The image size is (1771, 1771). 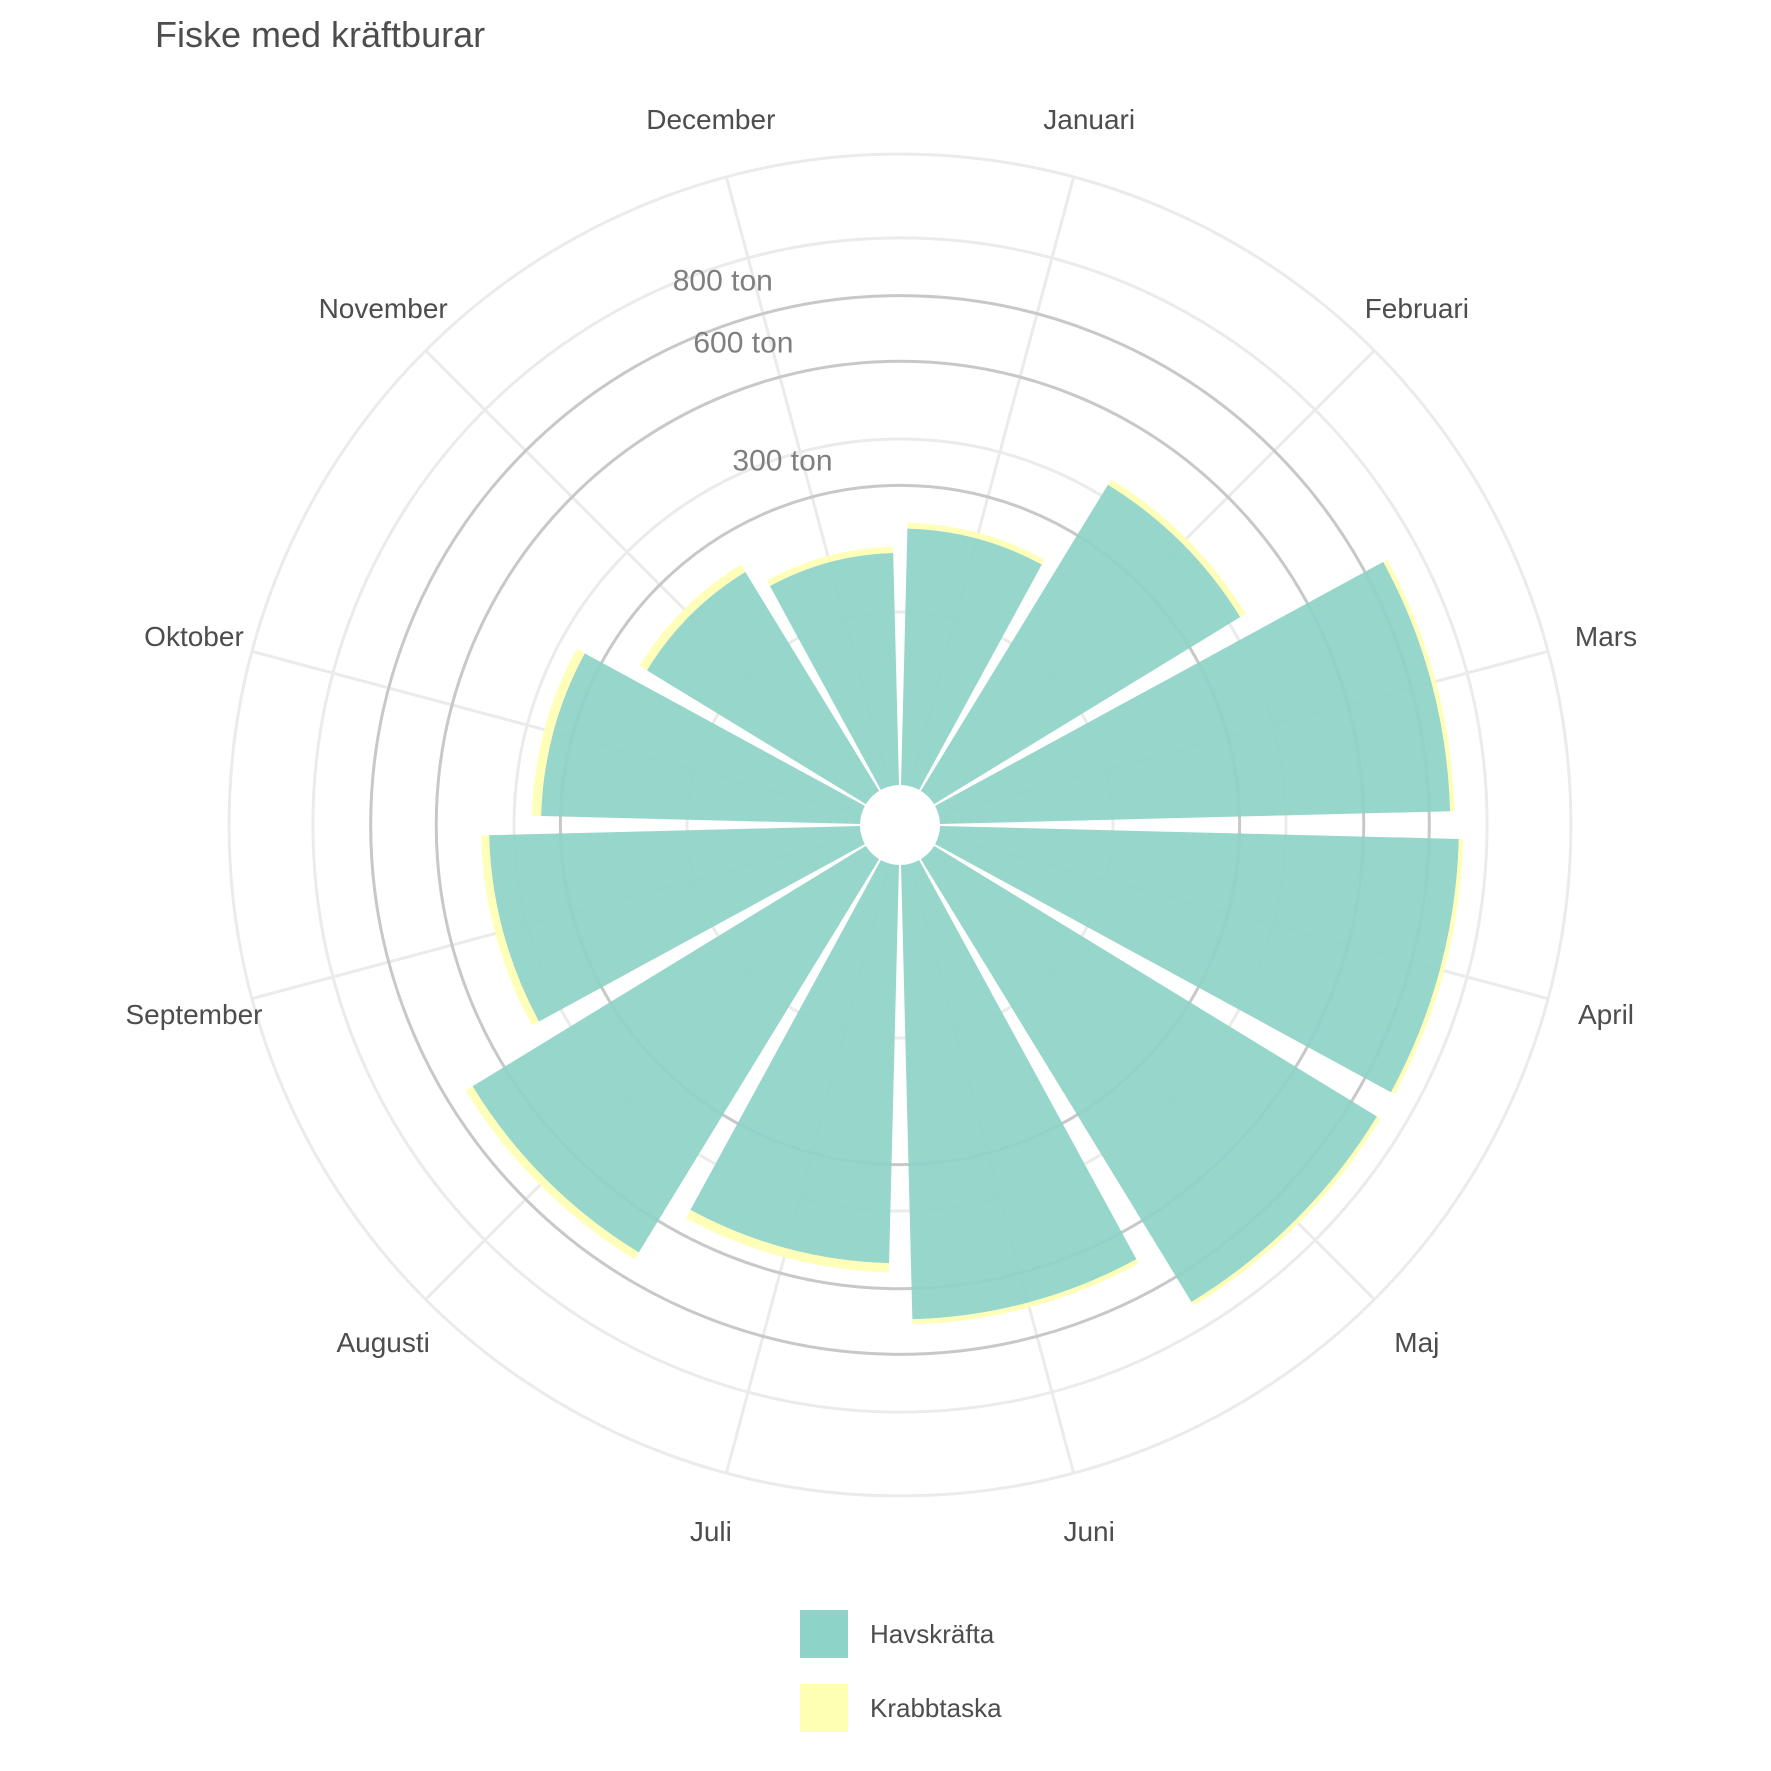 I want to click on category-label-juli: Juli, so click(x=711, y=1531).